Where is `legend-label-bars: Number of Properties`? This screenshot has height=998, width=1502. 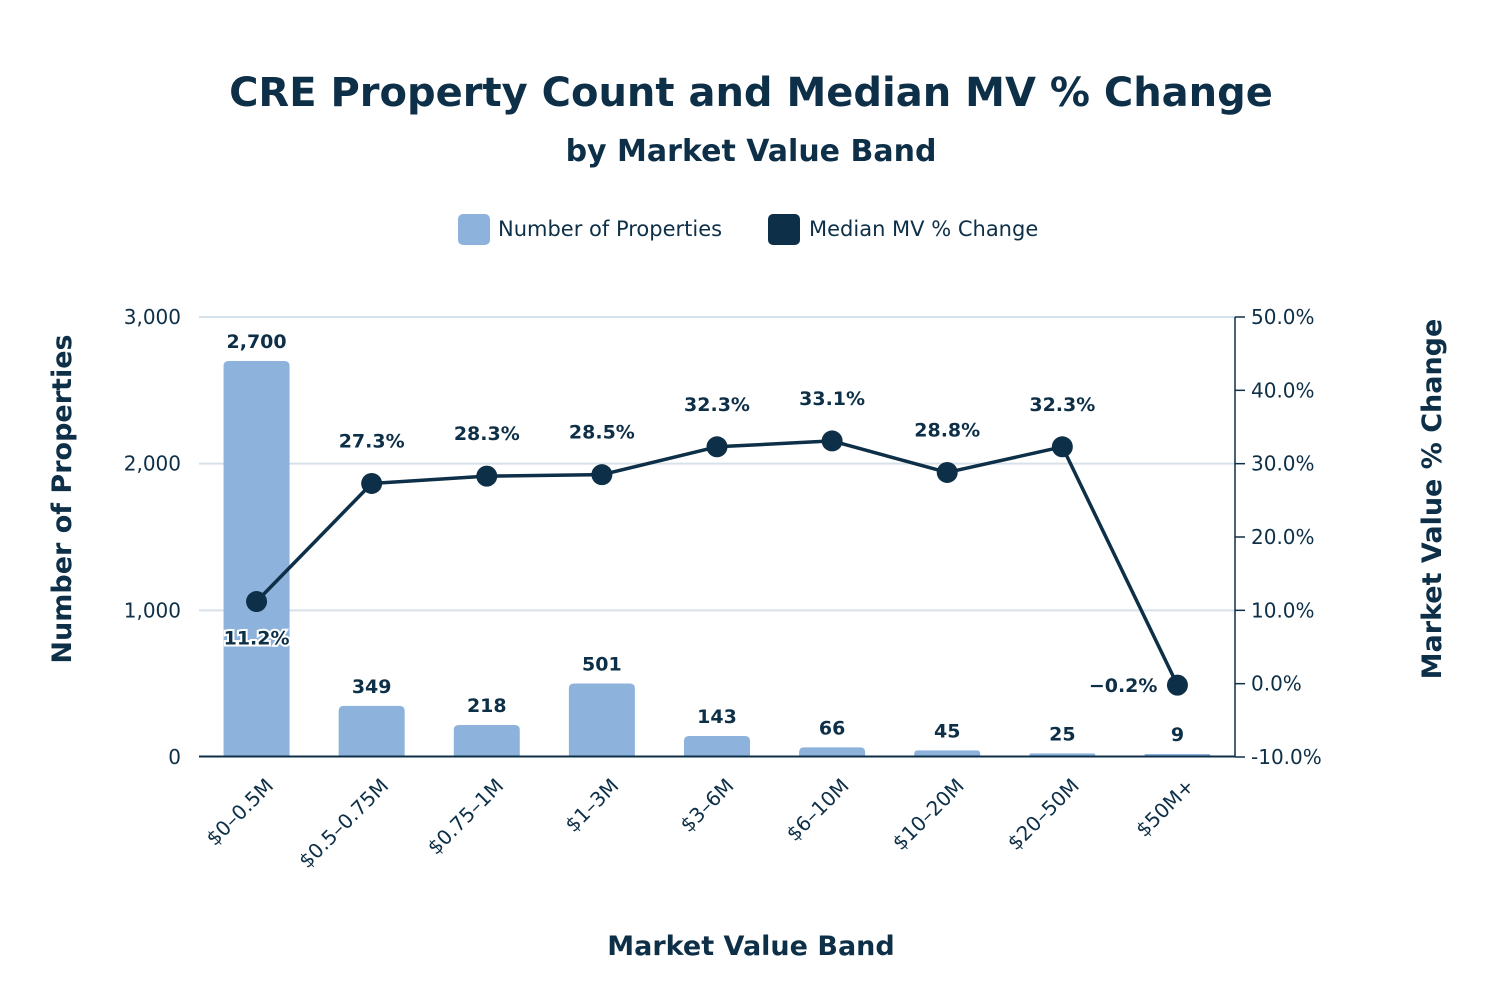
legend-label-bars: Number of Properties is located at coordinates (610, 229).